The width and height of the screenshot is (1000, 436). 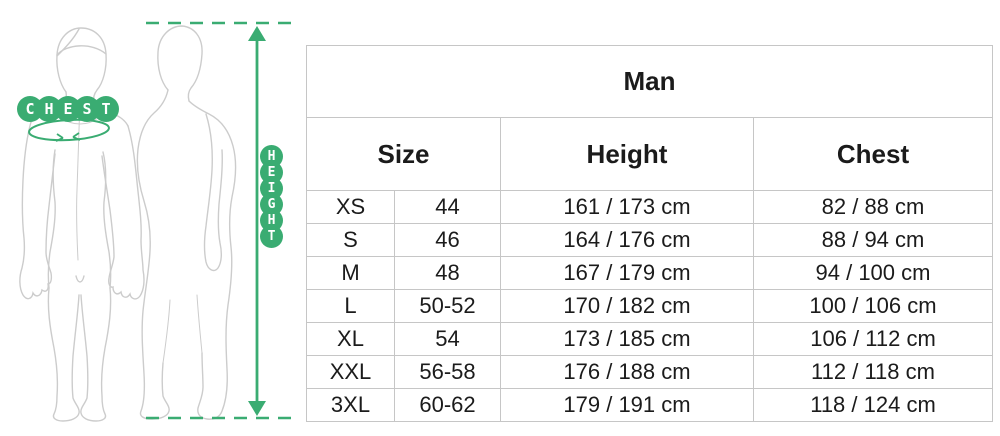 I want to click on front-figure, so click(x=82, y=224).